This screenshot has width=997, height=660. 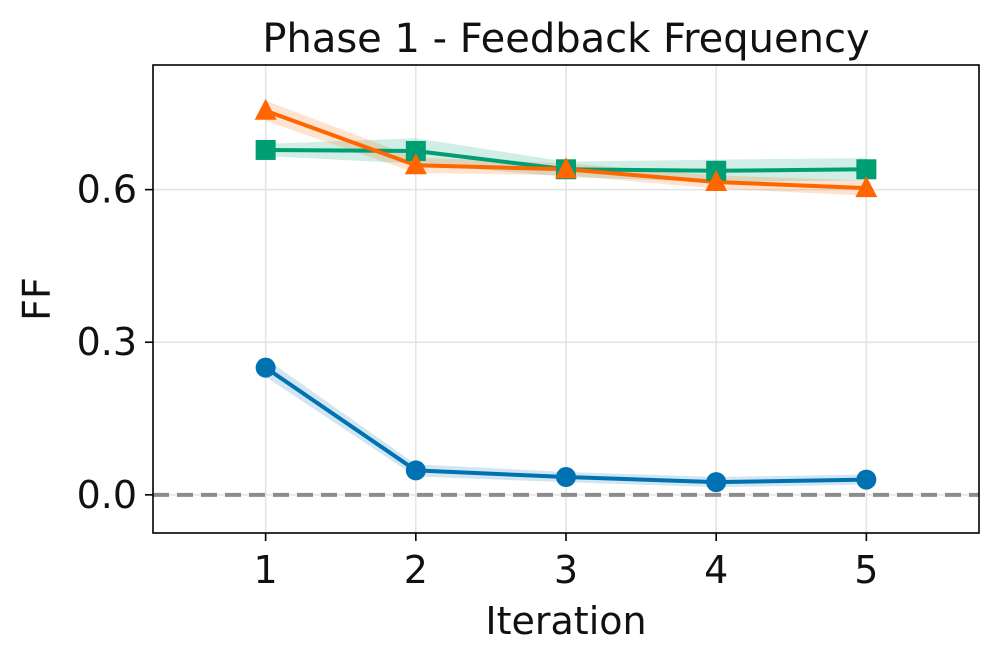 What do you see at coordinates (37, 299) in the screenshot?
I see `y-axis-title: FF` at bounding box center [37, 299].